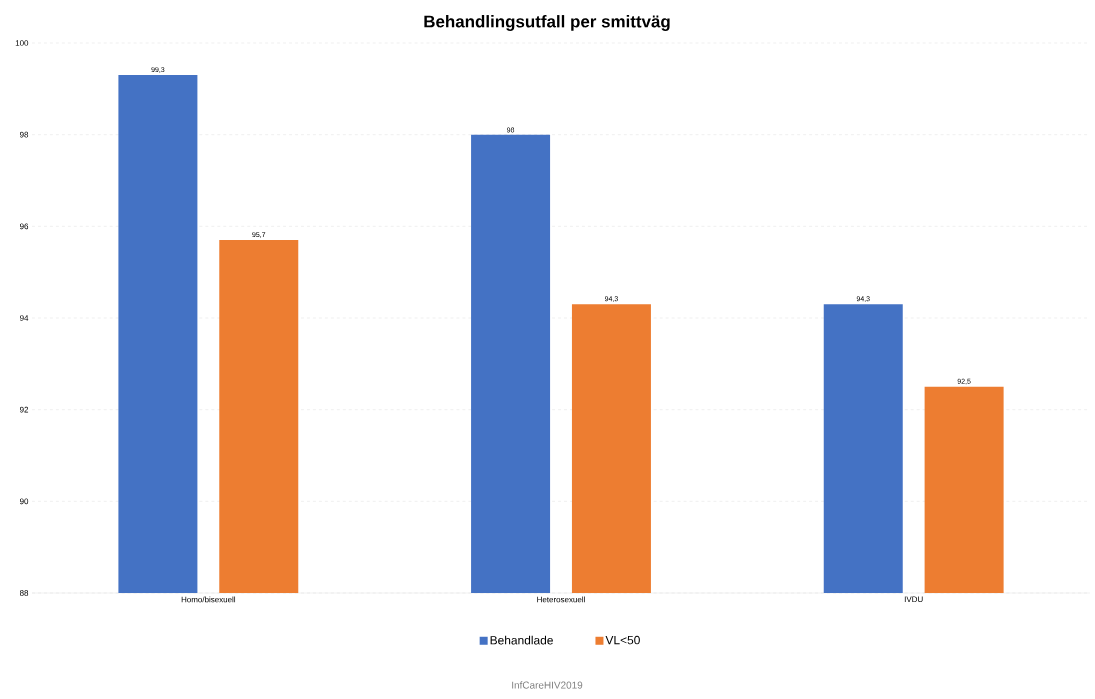 This screenshot has width=1095, height=699. I want to click on legend-label: VL<50, so click(622, 640).